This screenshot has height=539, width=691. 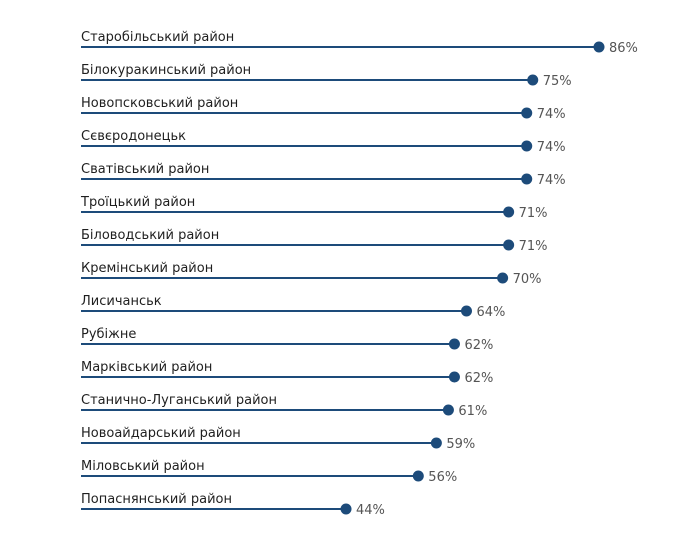 What do you see at coordinates (179, 400) in the screenshot?
I see `category-label: Станично-Луганський район` at bounding box center [179, 400].